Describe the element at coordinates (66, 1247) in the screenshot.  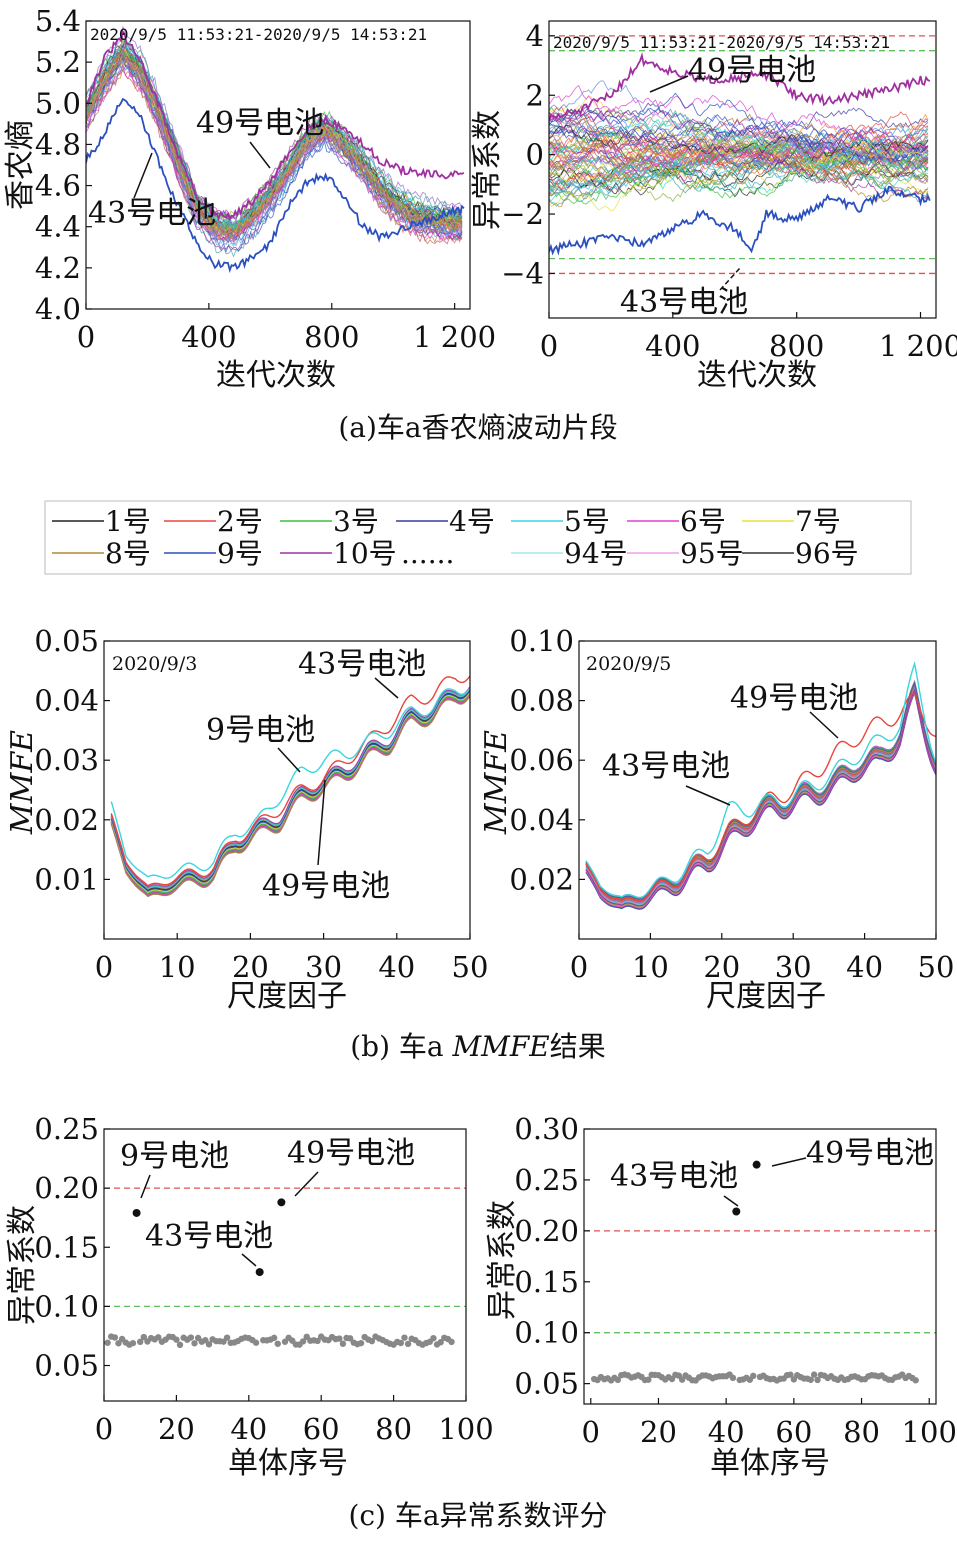
I see `y-tick-label: 0.15` at that location.